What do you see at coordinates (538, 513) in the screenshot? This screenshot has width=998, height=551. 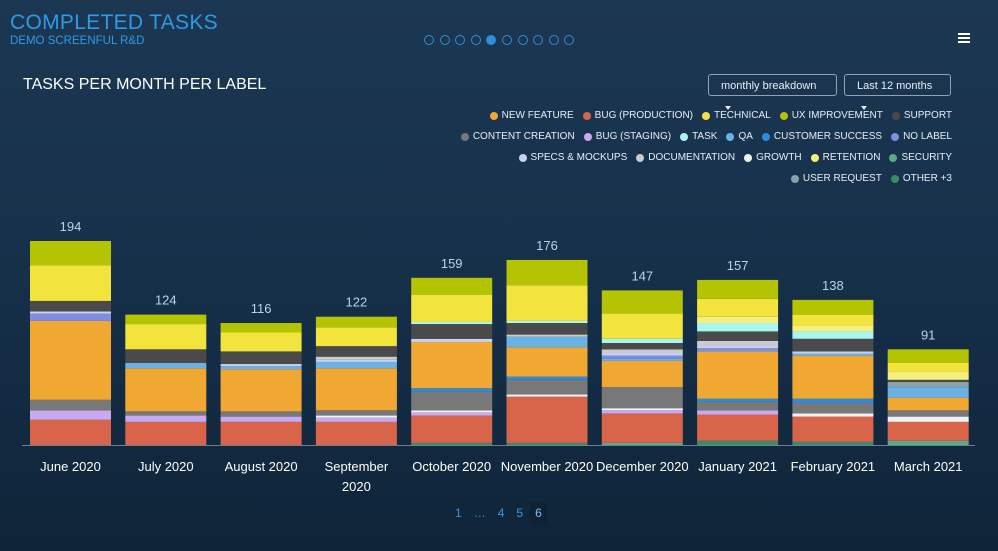 I see `page-link: 6` at bounding box center [538, 513].